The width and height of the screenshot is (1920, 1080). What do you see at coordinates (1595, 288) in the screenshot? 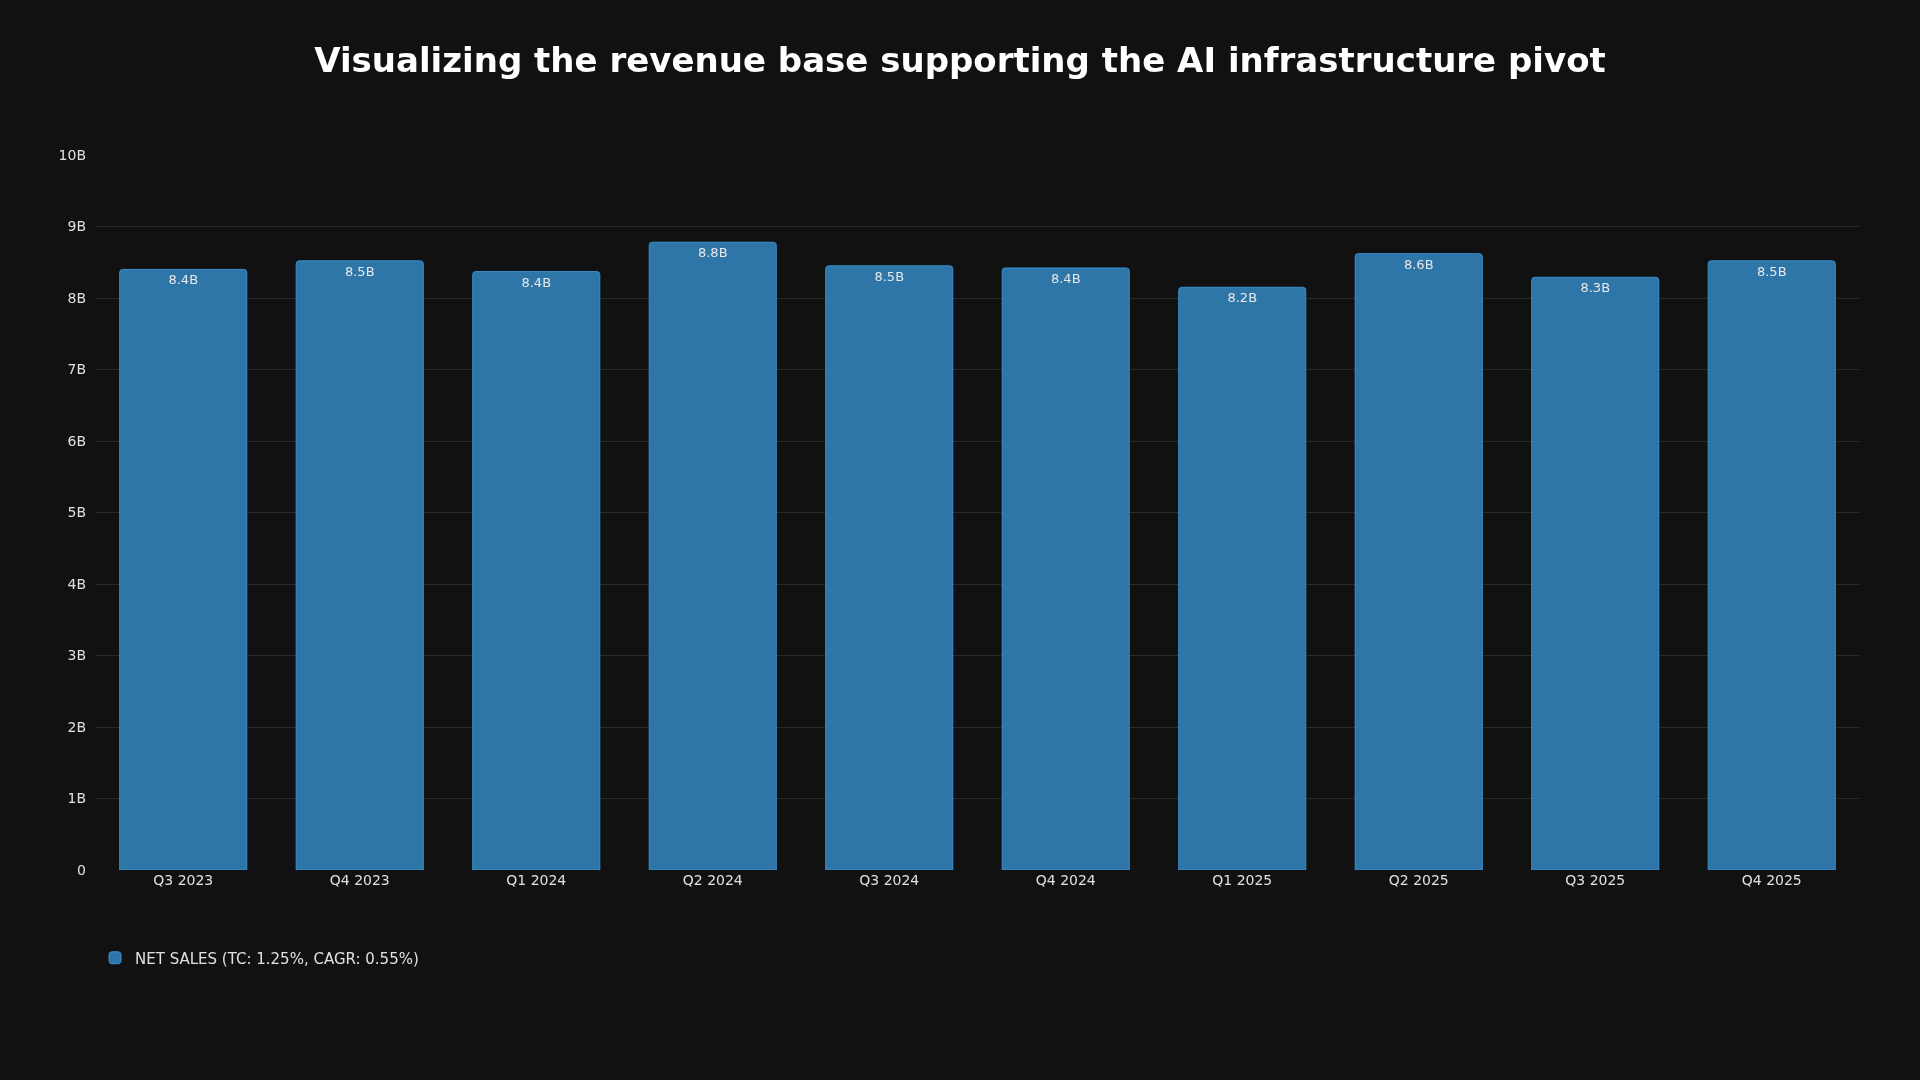
I see `data-label: 8.3B` at bounding box center [1595, 288].